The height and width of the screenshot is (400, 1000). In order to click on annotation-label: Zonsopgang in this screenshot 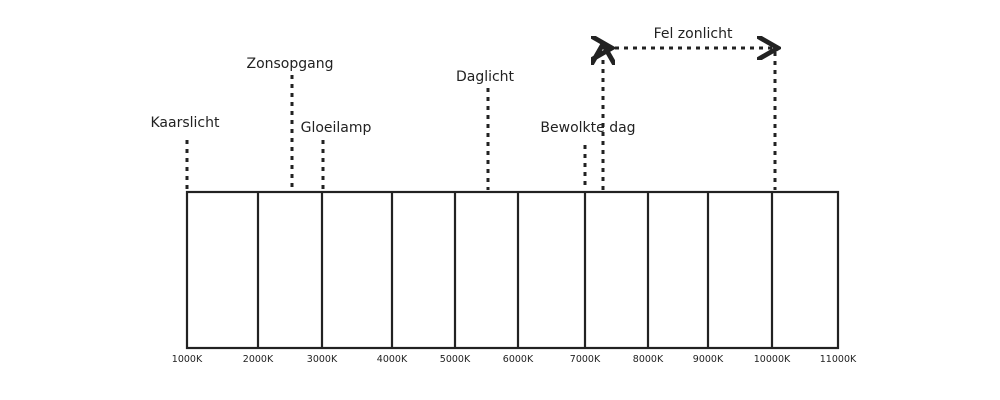, I will do `click(289, 64)`.